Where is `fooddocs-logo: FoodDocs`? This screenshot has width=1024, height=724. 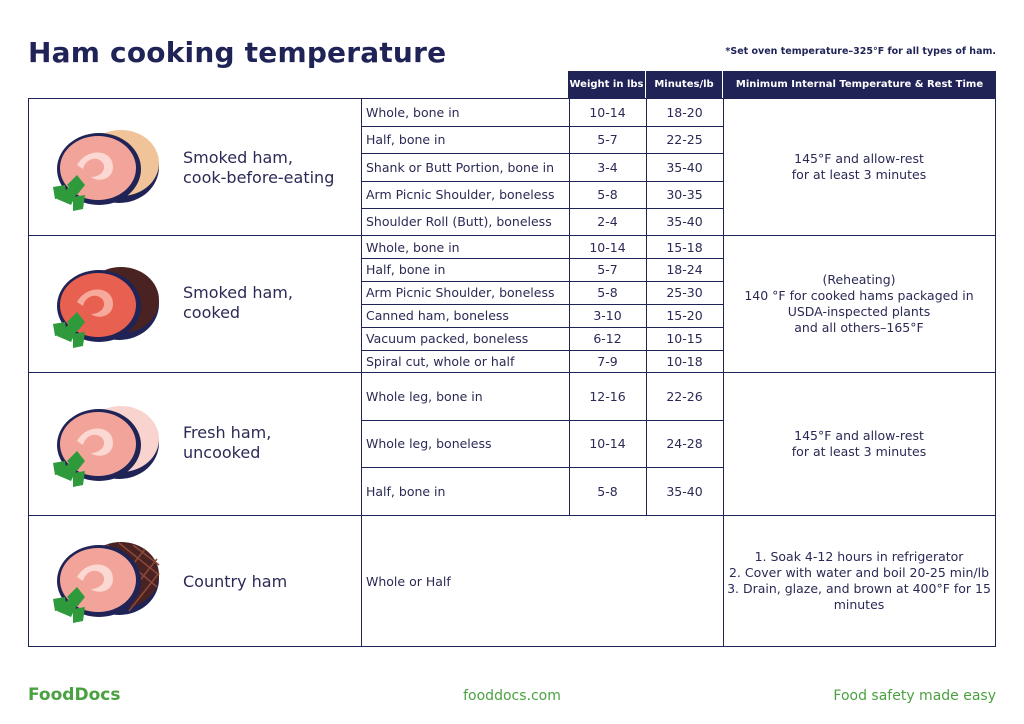 fooddocs-logo: FoodDocs is located at coordinates (74, 695).